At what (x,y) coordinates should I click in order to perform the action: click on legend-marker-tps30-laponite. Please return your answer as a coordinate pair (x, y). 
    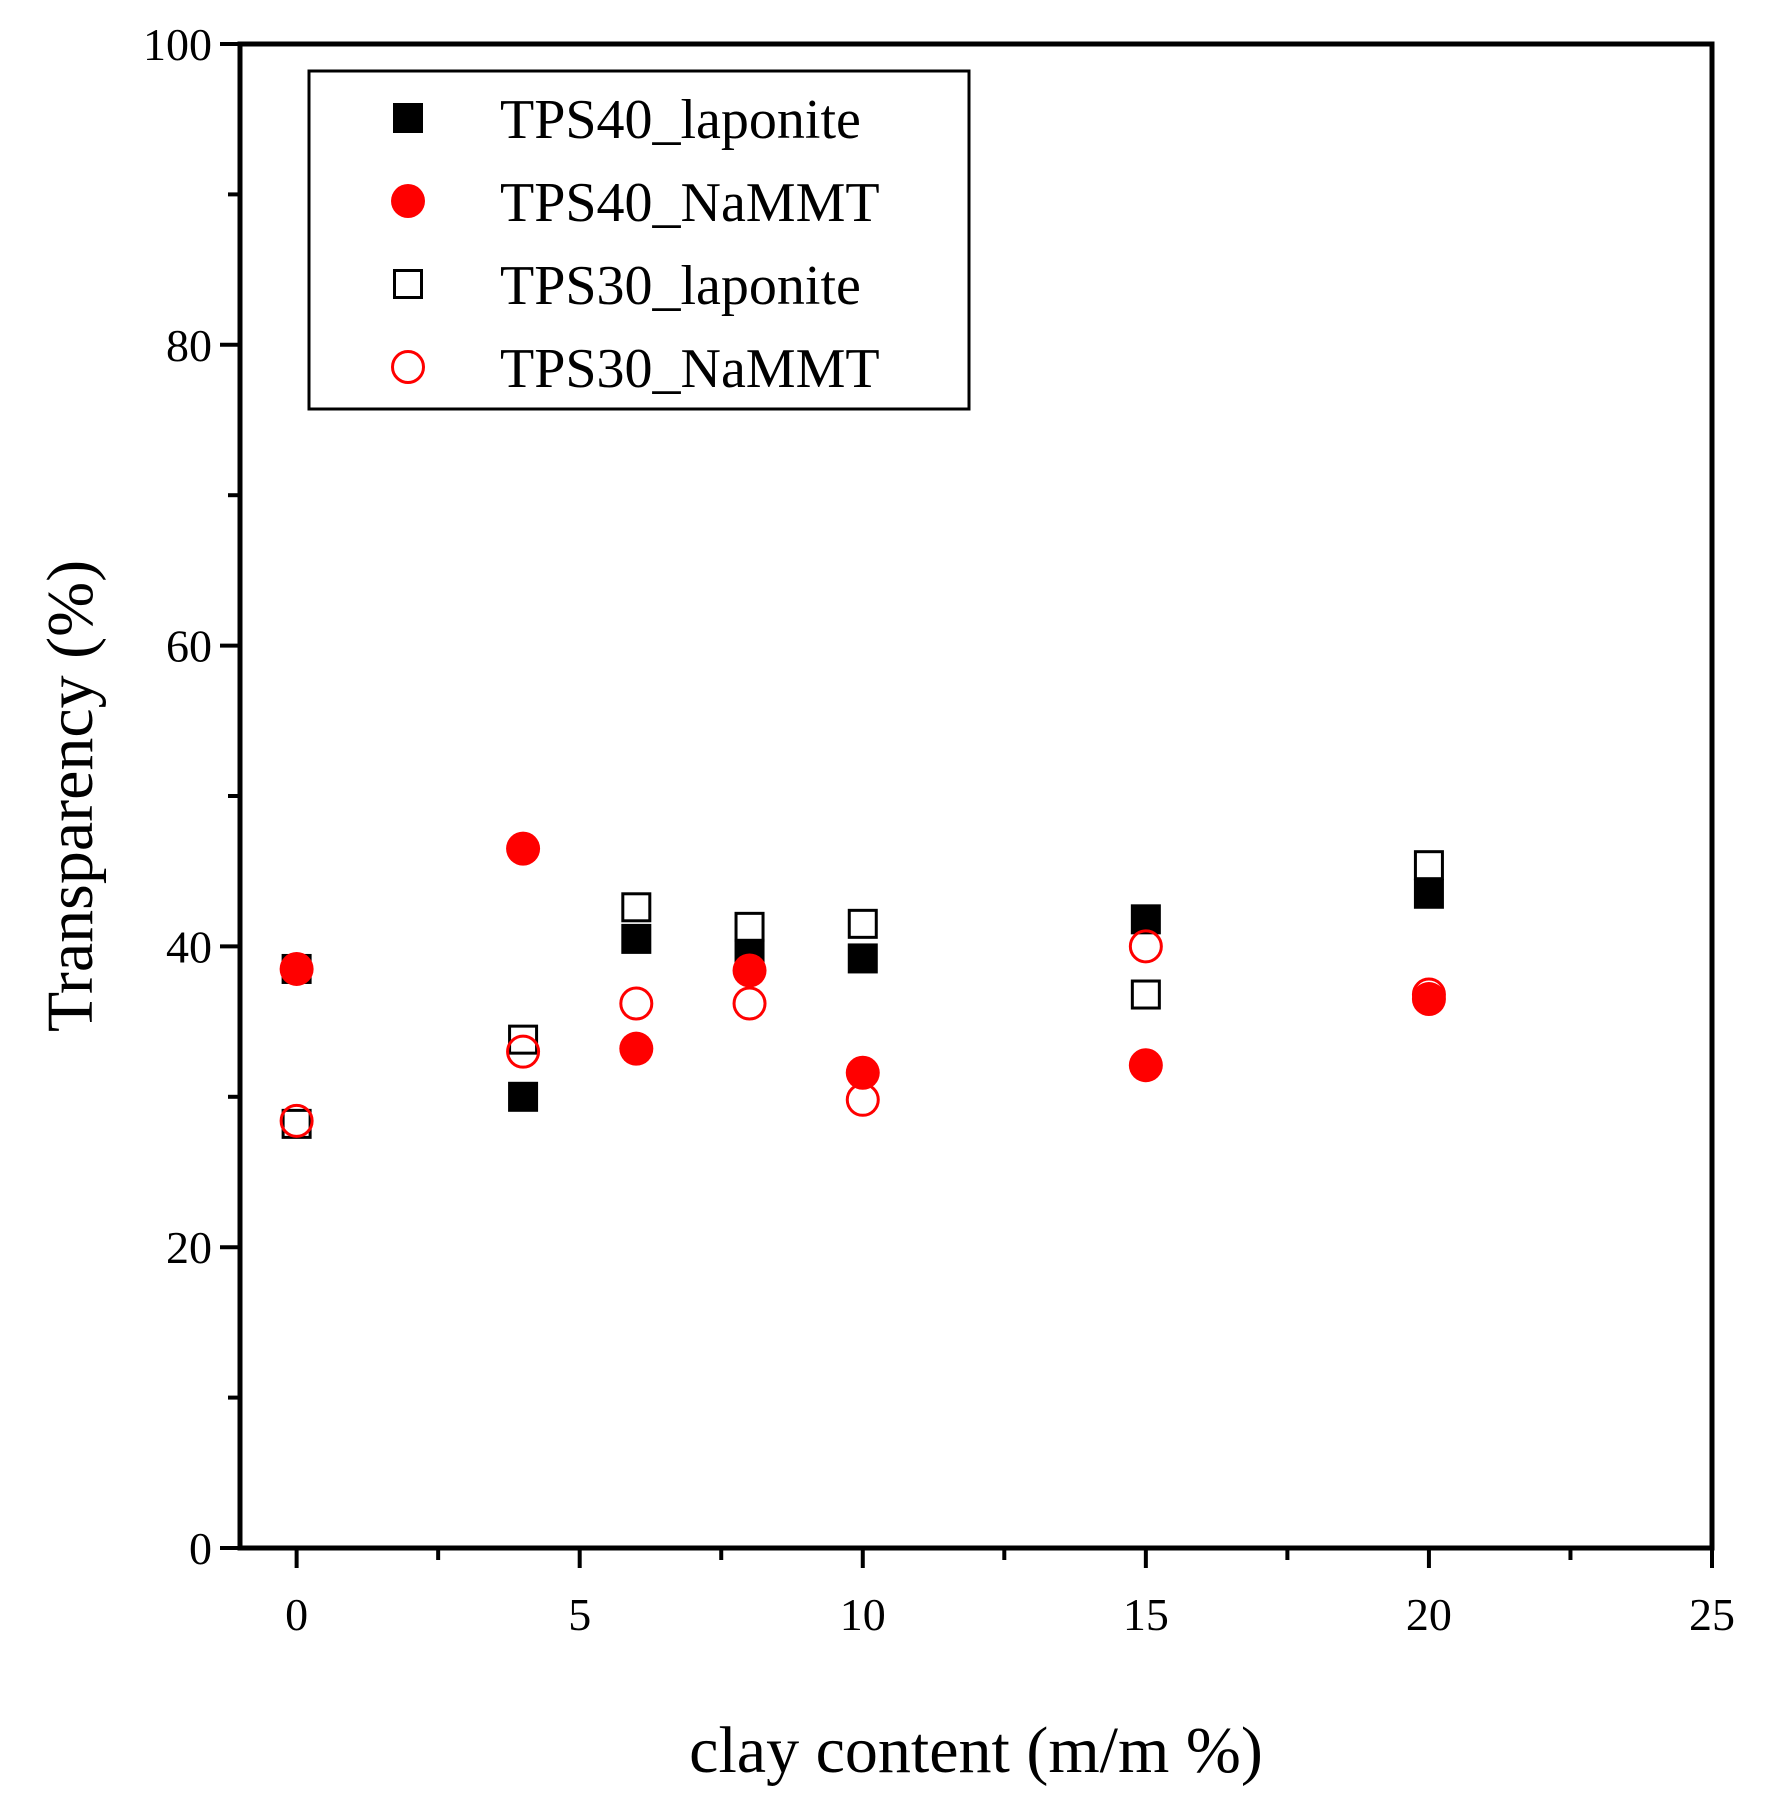
    Looking at the image, I should click on (408, 284).